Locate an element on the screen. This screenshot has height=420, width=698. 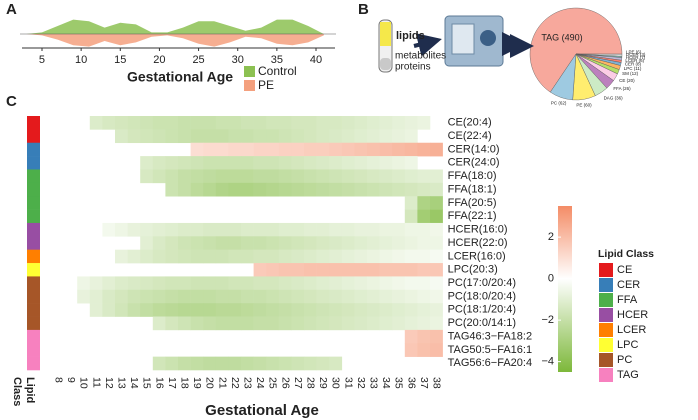
x-tick-label: 29 is located at coordinates (323, 383).